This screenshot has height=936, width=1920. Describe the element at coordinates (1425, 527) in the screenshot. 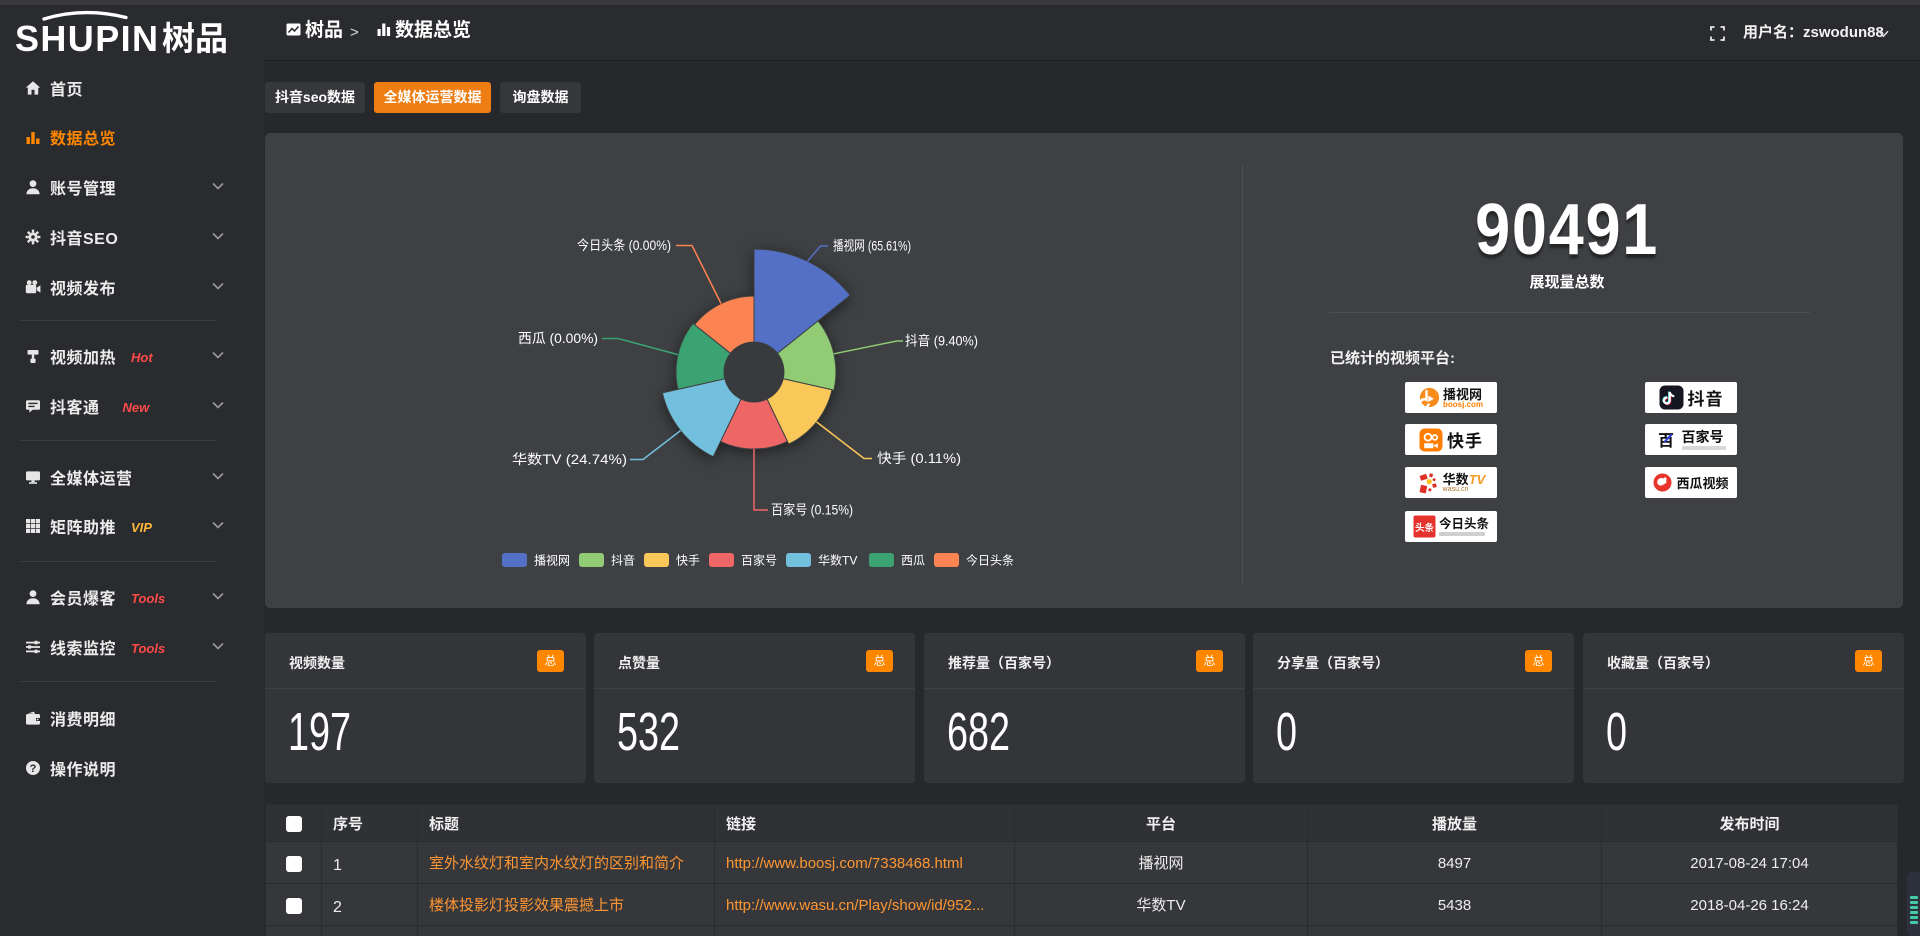

I see `svg-text: 头条` at that location.